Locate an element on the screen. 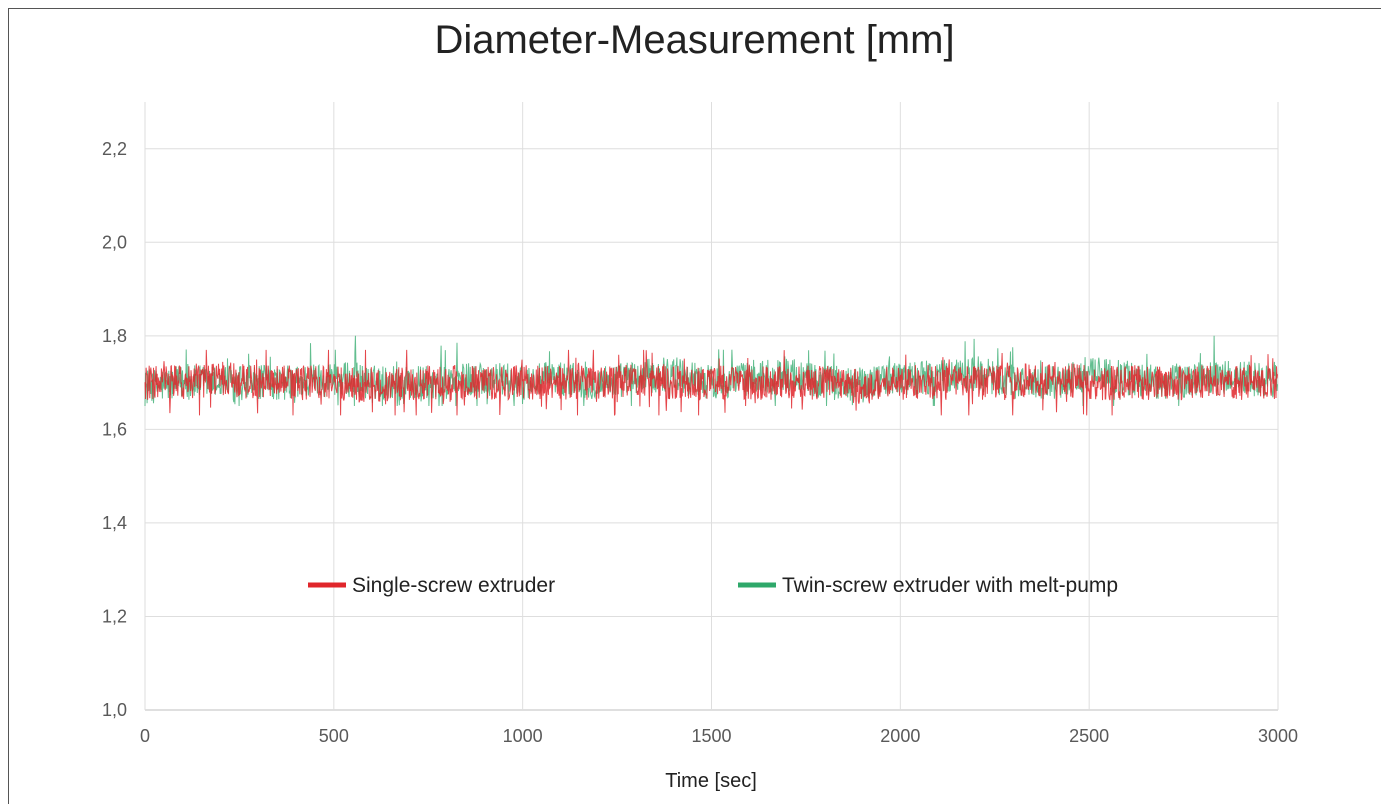 Image resolution: width=1381 pixels, height=804 pixels. x-tick-label: 500 is located at coordinates (334, 736).